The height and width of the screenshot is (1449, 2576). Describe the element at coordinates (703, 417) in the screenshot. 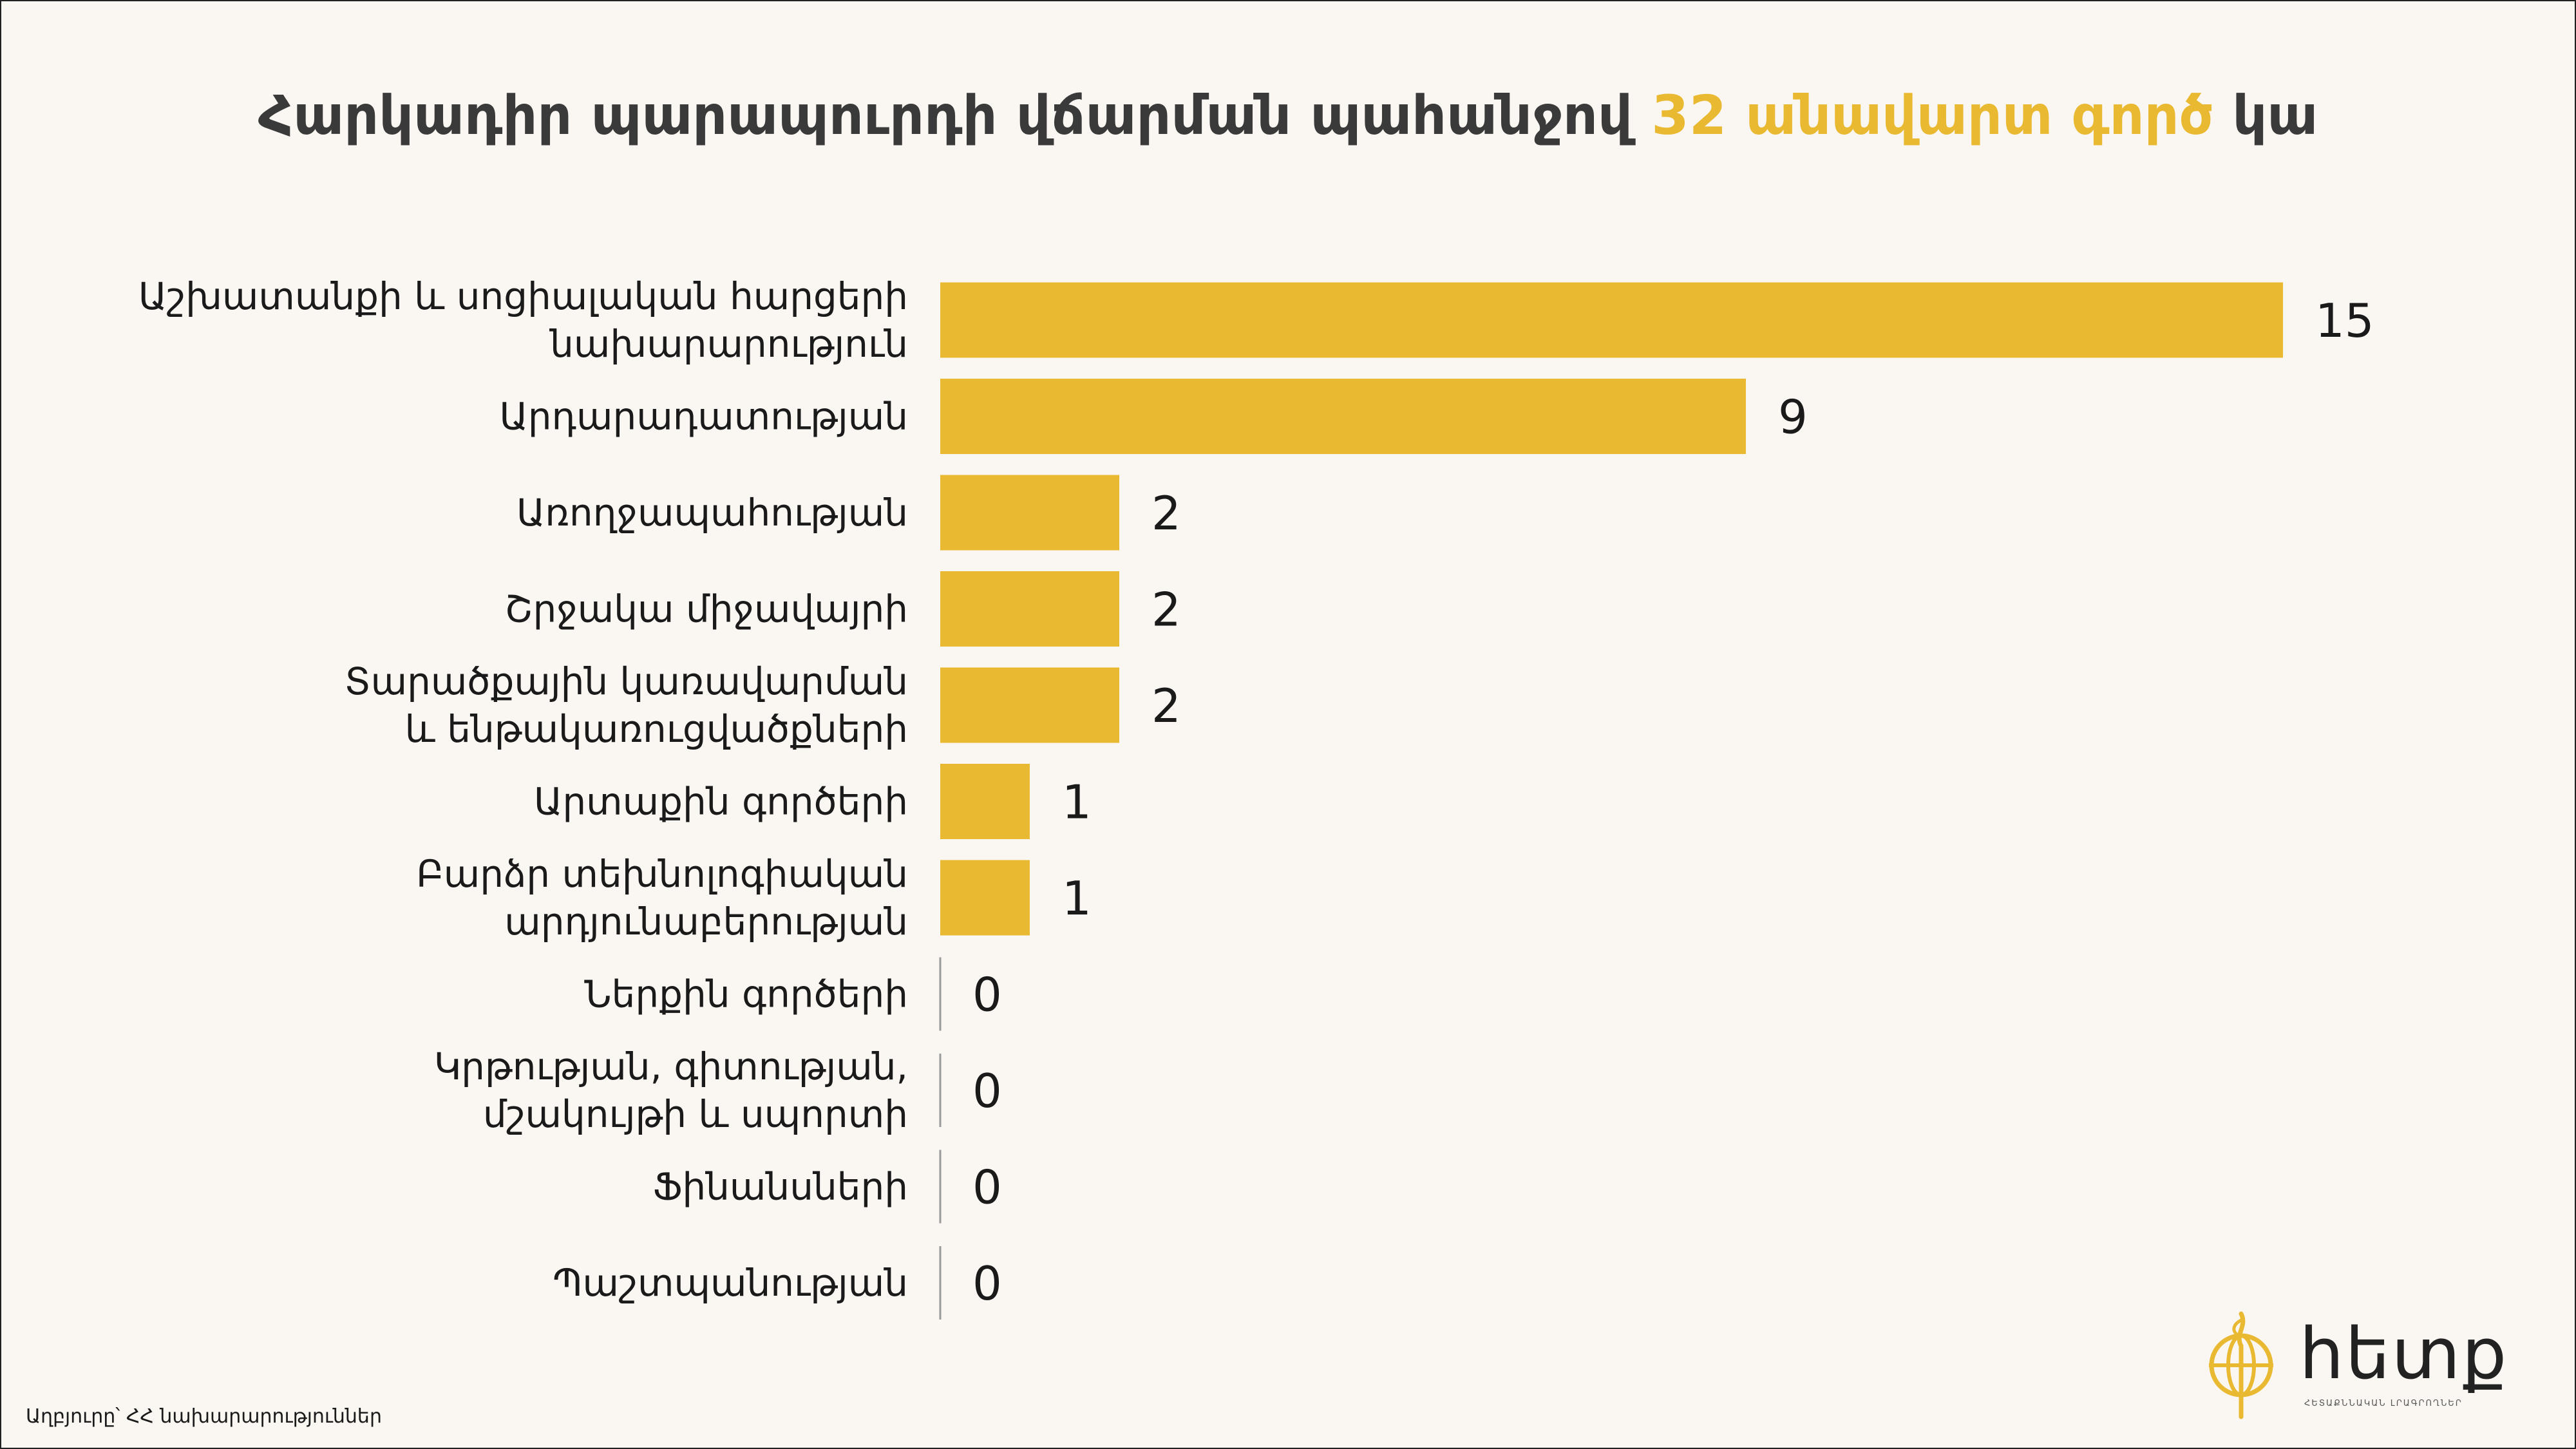

I see `category-label: Արդարադատության` at that location.